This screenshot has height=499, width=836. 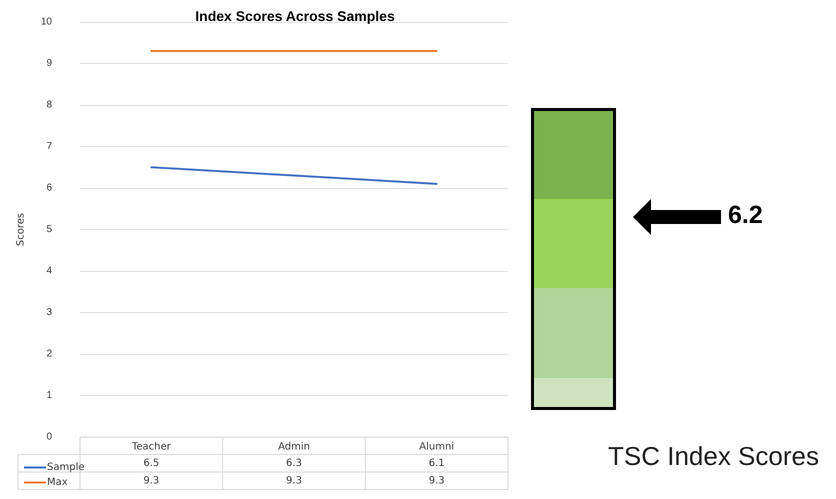 I want to click on data-label: 6.3, so click(x=294, y=463).